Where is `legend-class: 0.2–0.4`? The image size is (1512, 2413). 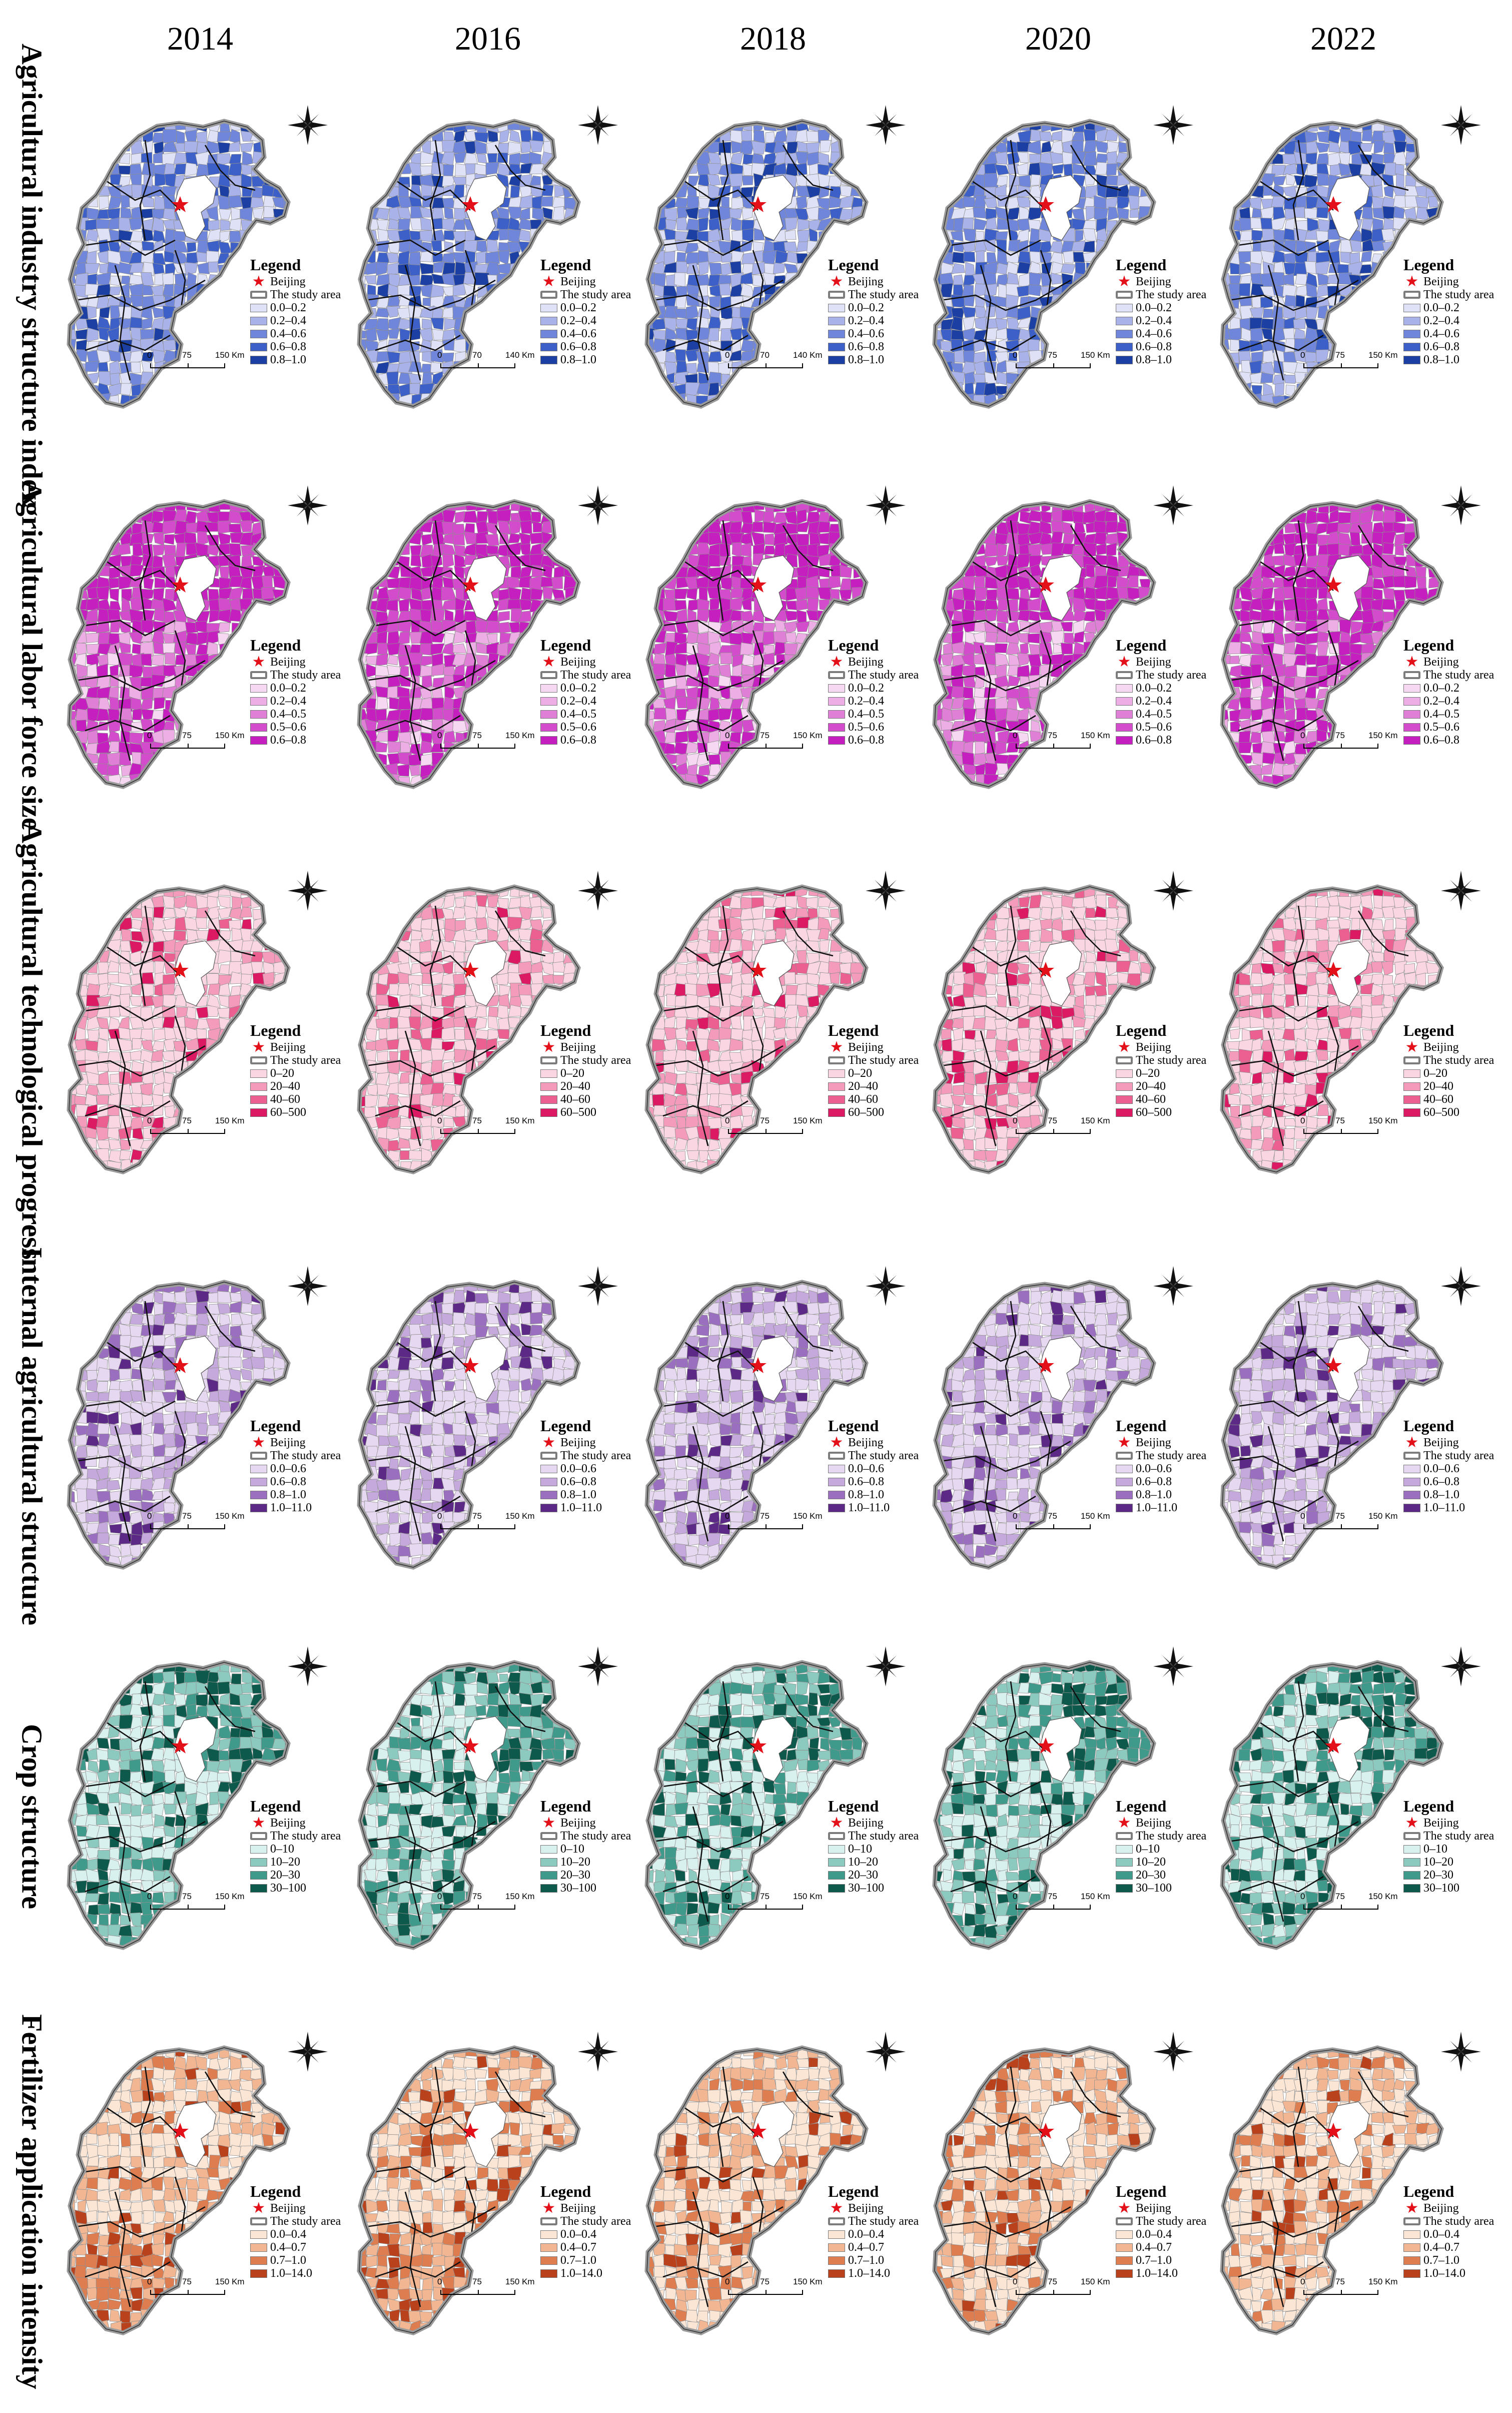 legend-class: 0.2–0.4 is located at coordinates (300, 321).